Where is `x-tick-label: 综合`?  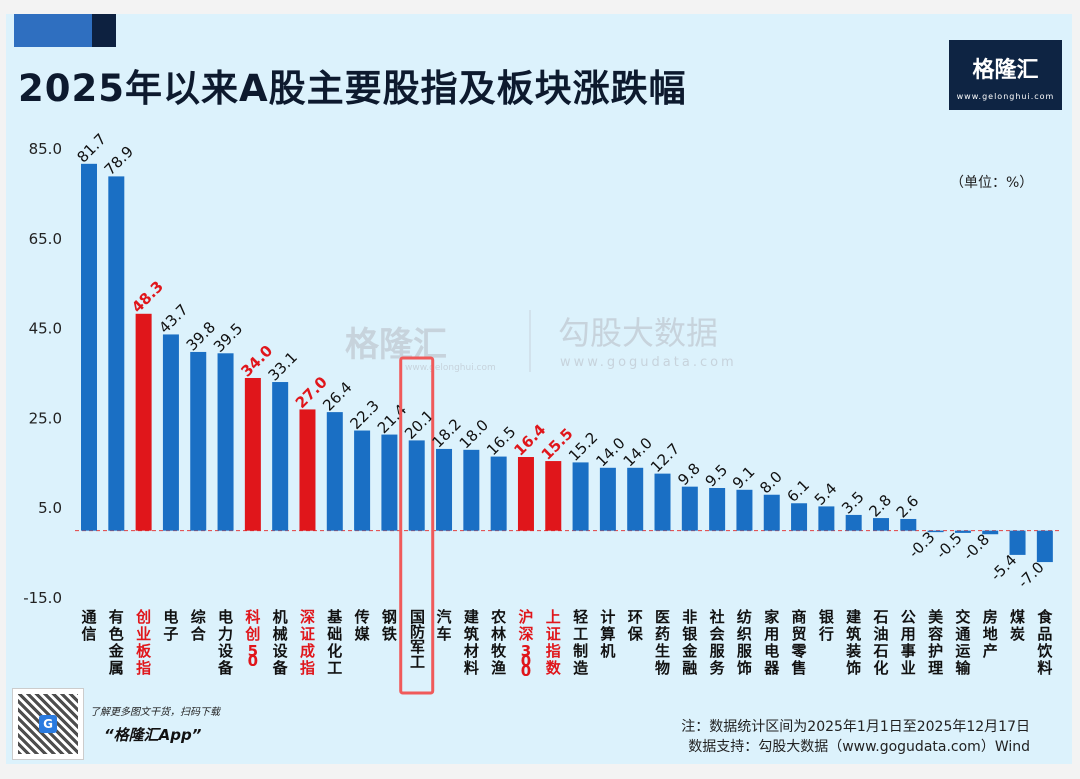
x-tick-label: 综合 is located at coordinates (198, 625).